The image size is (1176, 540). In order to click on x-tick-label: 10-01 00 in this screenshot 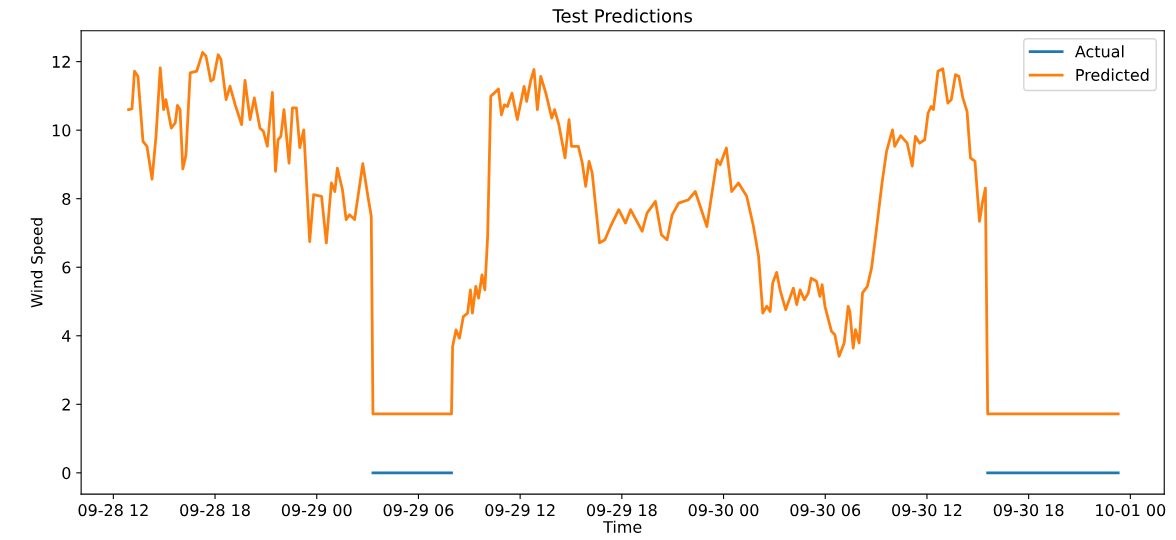, I will do `click(1131, 510)`.